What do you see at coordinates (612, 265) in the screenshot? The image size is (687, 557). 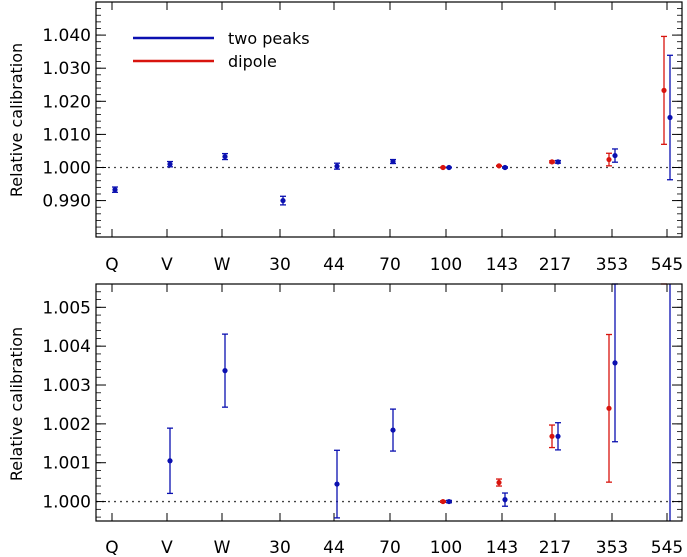 I see `top-x-tick-label: 353` at bounding box center [612, 265].